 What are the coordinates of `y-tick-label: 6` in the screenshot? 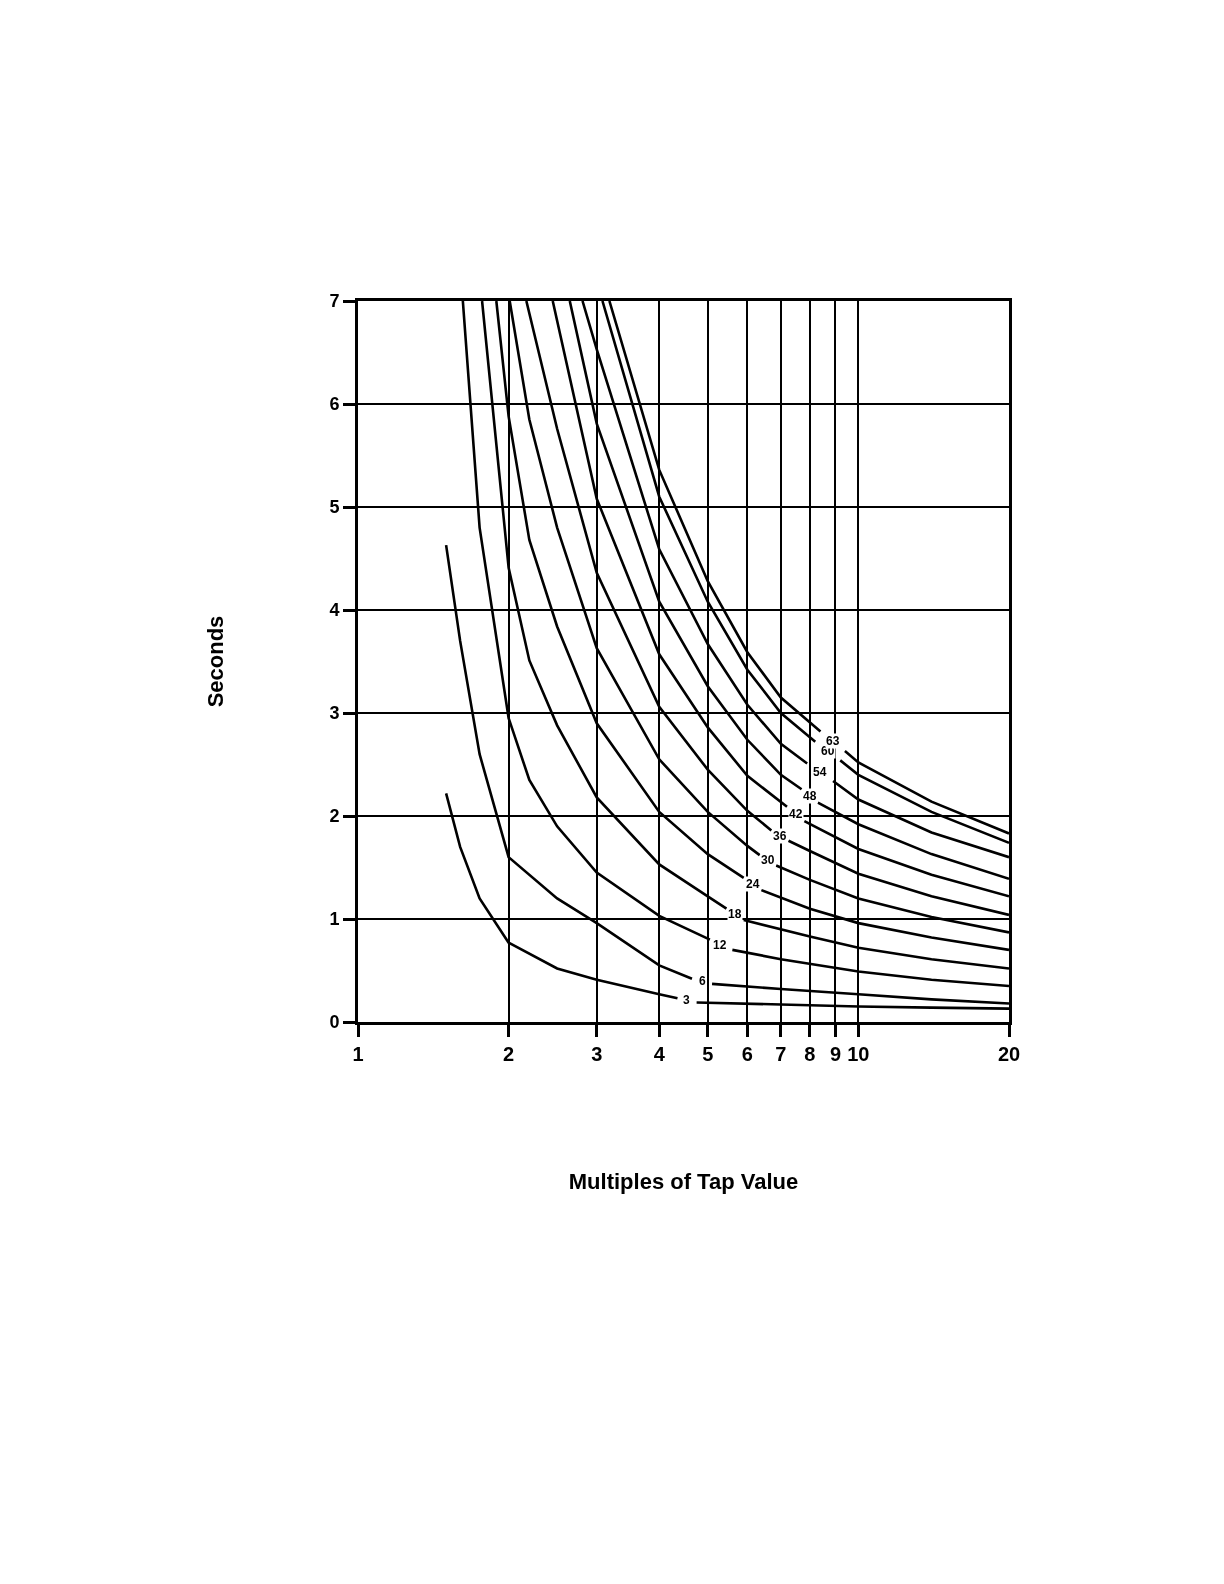 It's located at (334, 404).